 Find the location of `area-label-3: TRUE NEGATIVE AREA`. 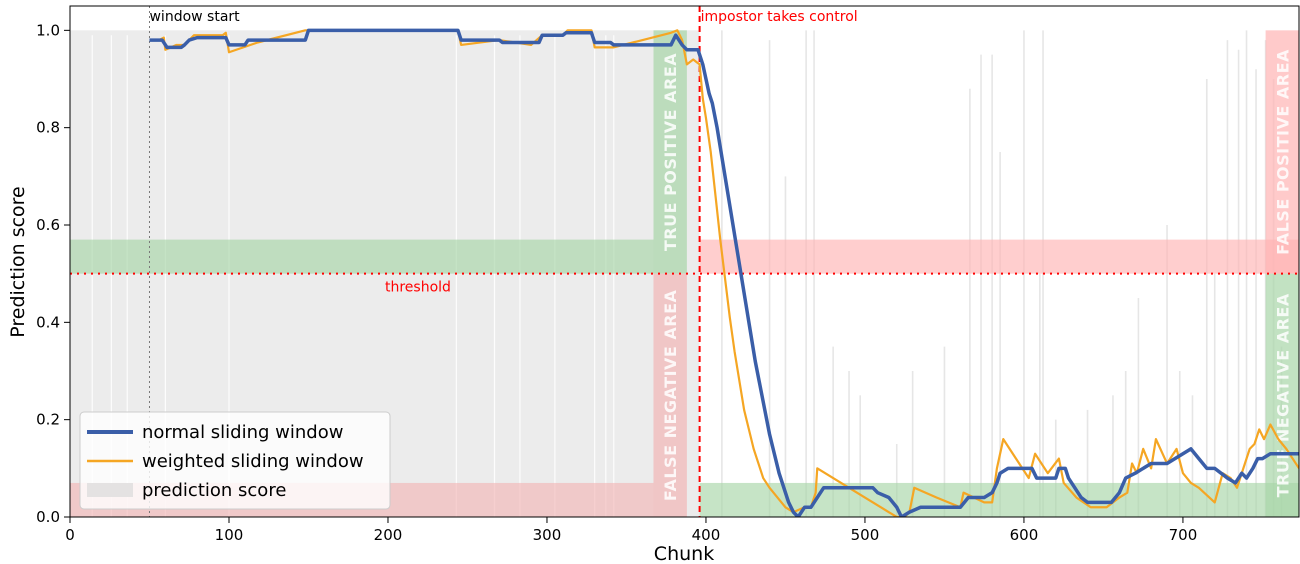

area-label-3: TRUE NEGATIVE AREA is located at coordinates (1282, 395).